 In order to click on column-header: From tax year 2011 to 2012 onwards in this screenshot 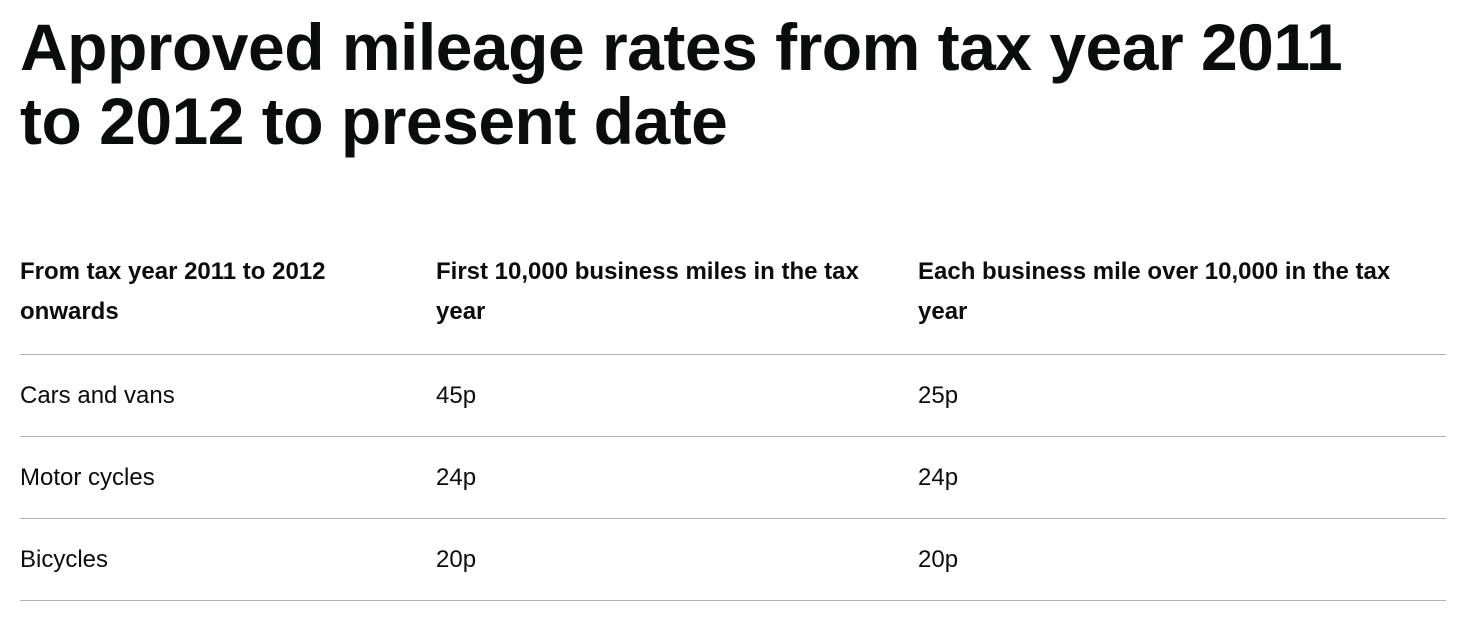, I will do `click(228, 300)`.